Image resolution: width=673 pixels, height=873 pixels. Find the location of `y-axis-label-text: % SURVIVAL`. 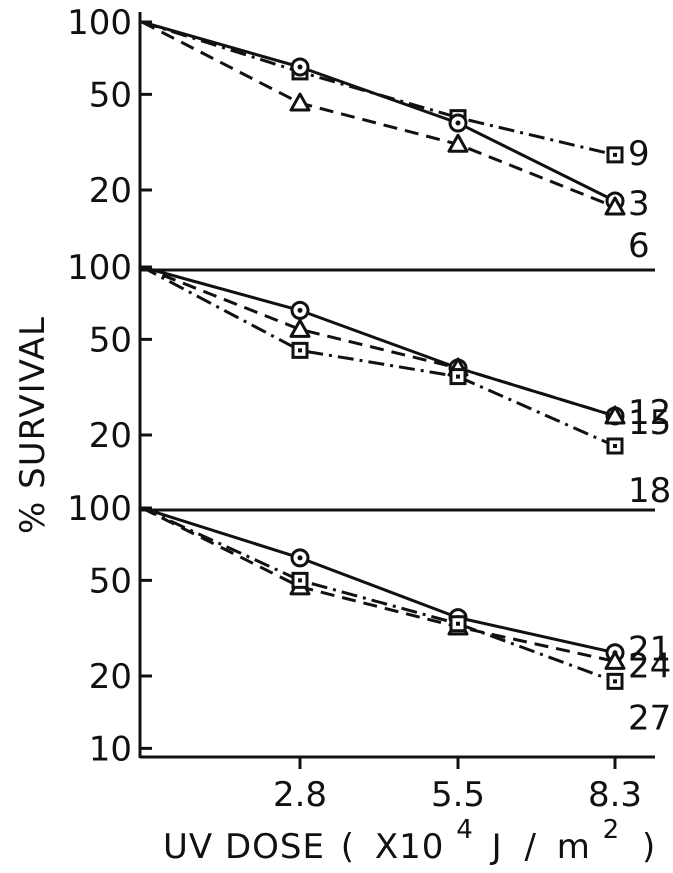

y-axis-label-text: % SURVIVAL is located at coordinates (33, 425).